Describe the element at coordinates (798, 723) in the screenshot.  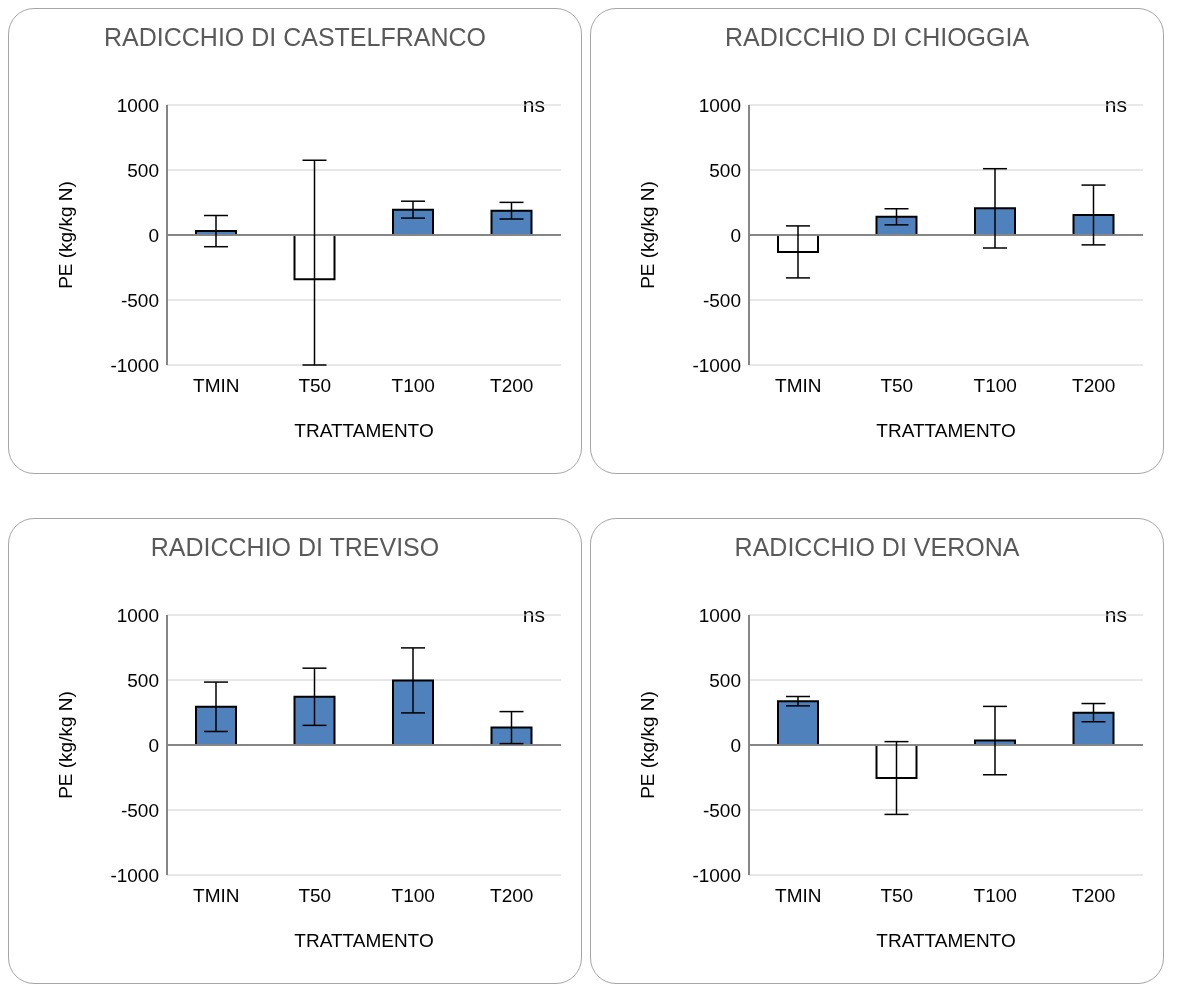
I see `bar` at that location.